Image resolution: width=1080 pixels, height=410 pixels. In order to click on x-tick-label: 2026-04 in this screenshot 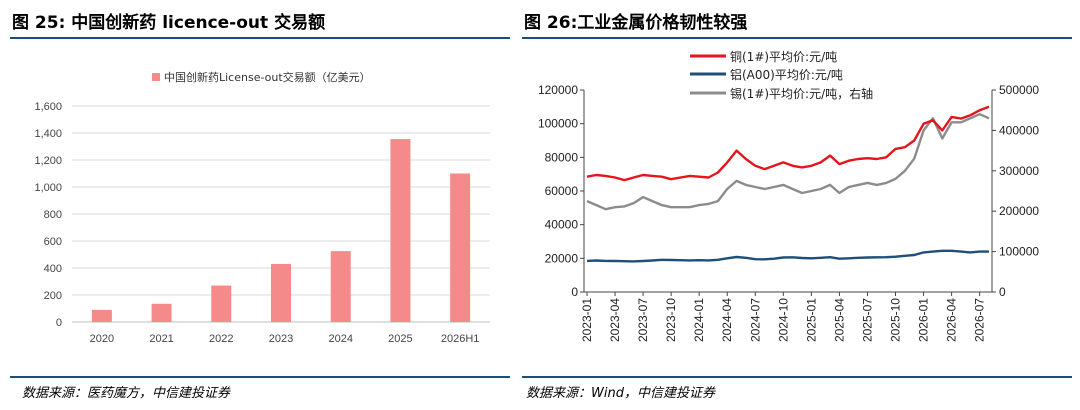, I will do `click(952, 320)`.